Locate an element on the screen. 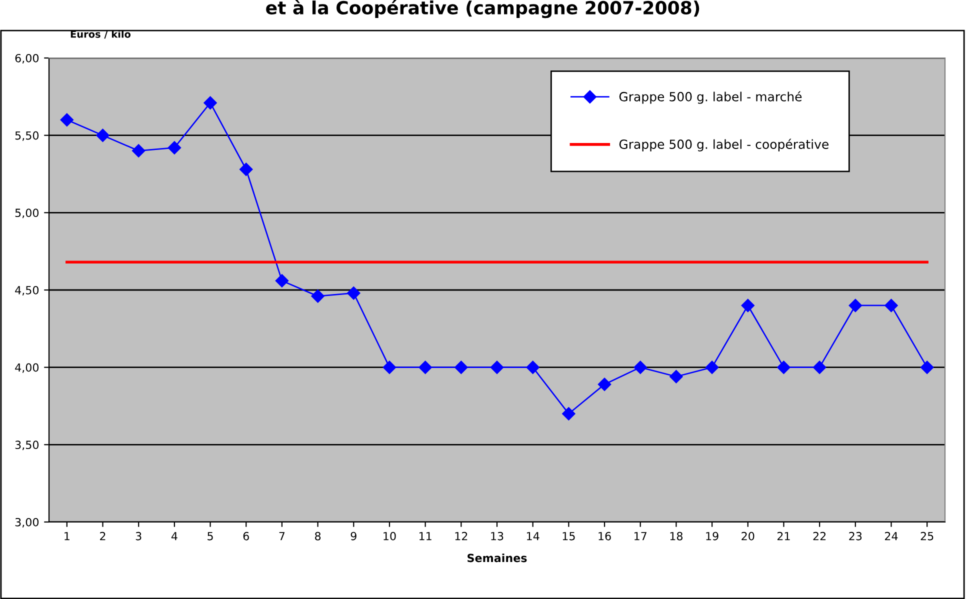 The height and width of the screenshot is (599, 966). x-tick-label: 1 is located at coordinates (67, 536).